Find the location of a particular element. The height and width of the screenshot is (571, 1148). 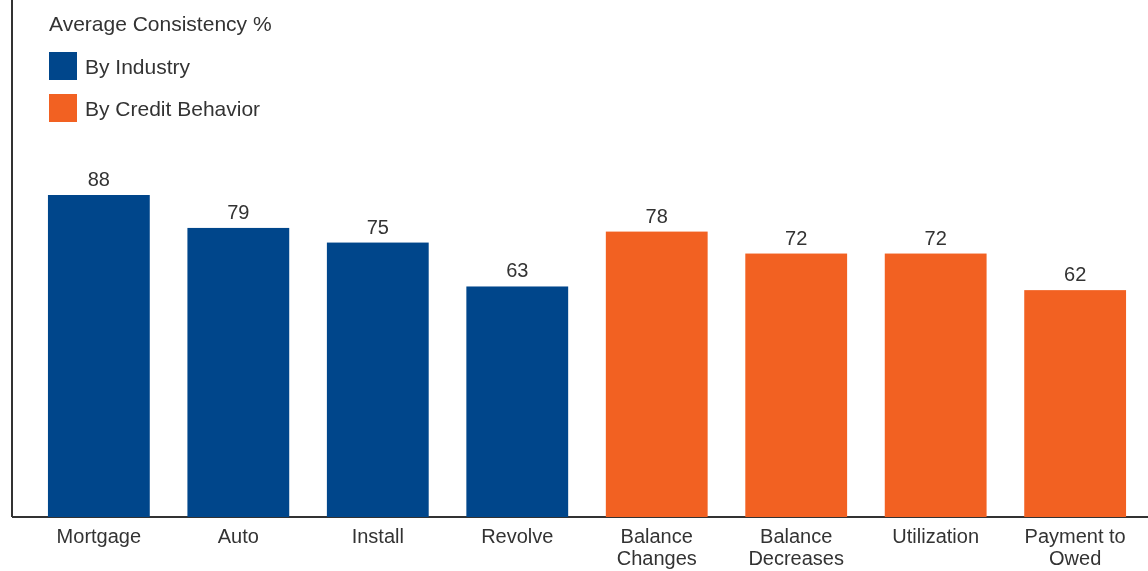

x-tick-label: Revolve is located at coordinates (517, 536).